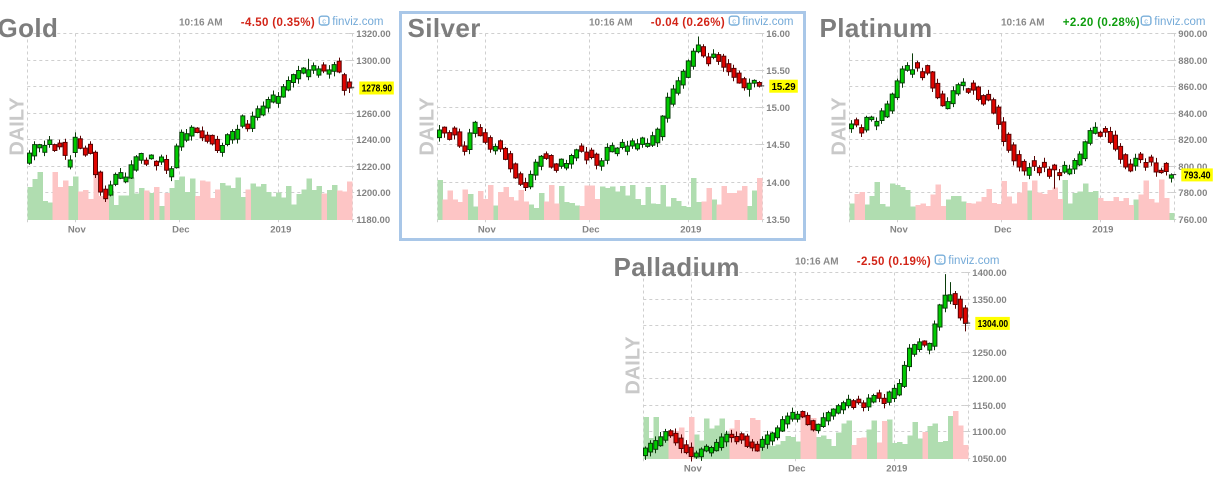 The width and height of the screenshot is (1221, 486). What do you see at coordinates (1100, 23) in the screenshot?
I see `svg-text: +2.20 (0.28%)` at bounding box center [1100, 23].